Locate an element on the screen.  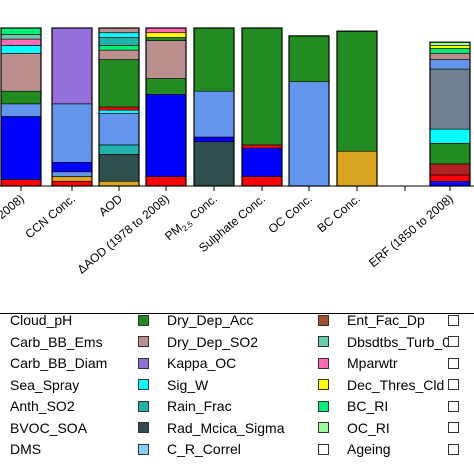
legend-label: Dec_Thres_Cld is located at coordinates (396, 384).